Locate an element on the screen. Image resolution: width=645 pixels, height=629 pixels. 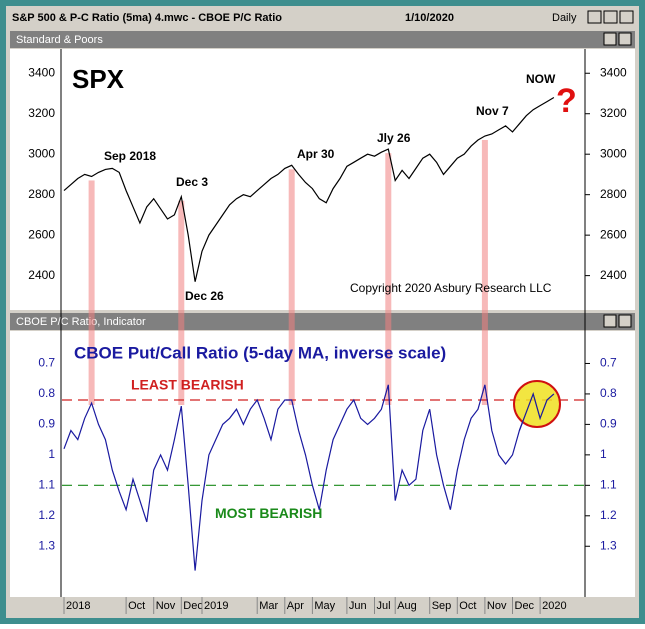
annotation: ? is located at coordinates (566, 101).